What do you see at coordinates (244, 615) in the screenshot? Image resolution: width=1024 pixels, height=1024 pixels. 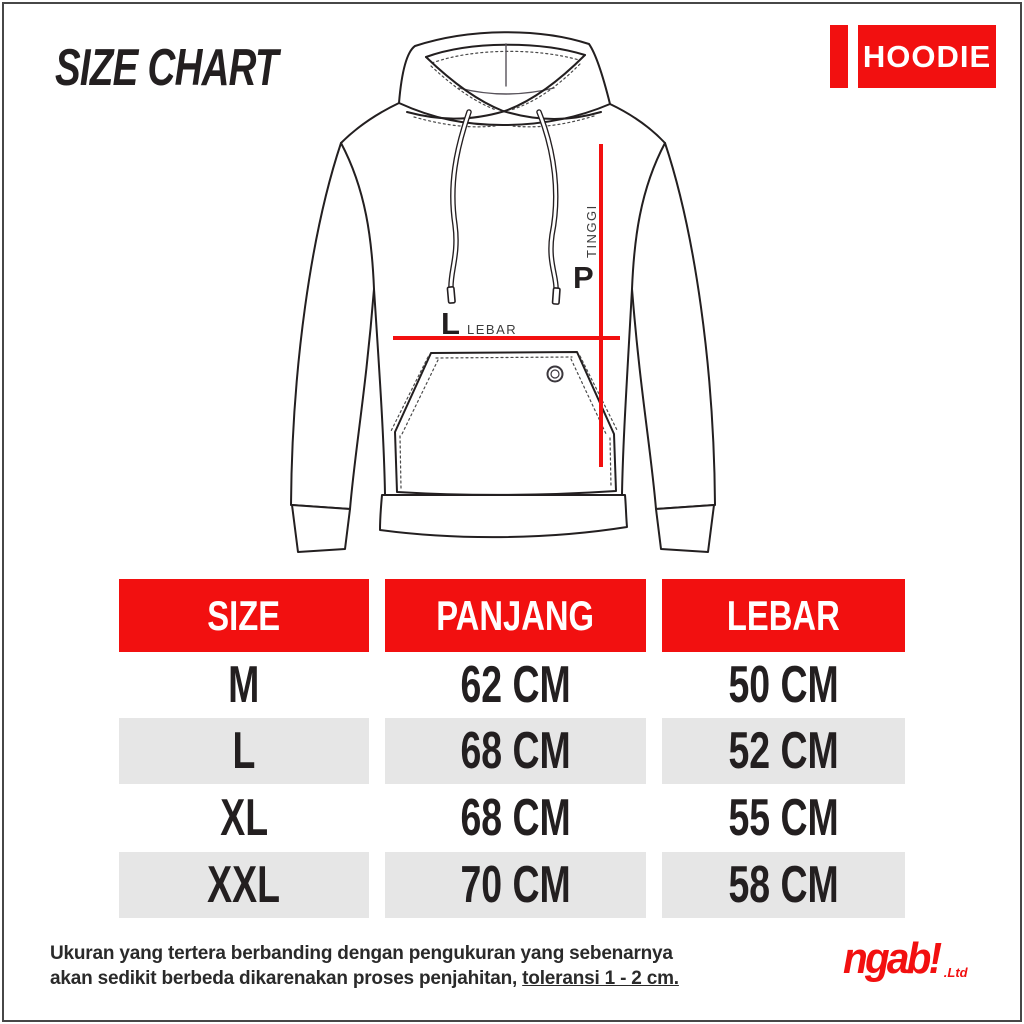 I see `header-size: SIZE` at bounding box center [244, 615].